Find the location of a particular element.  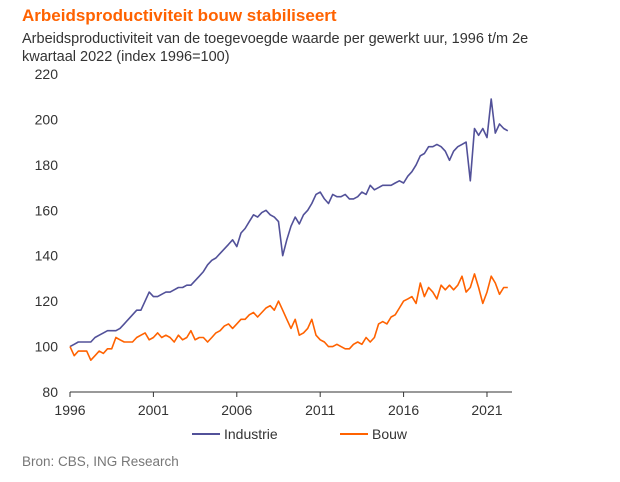

x-tick-label: 2016 is located at coordinates (403, 410).